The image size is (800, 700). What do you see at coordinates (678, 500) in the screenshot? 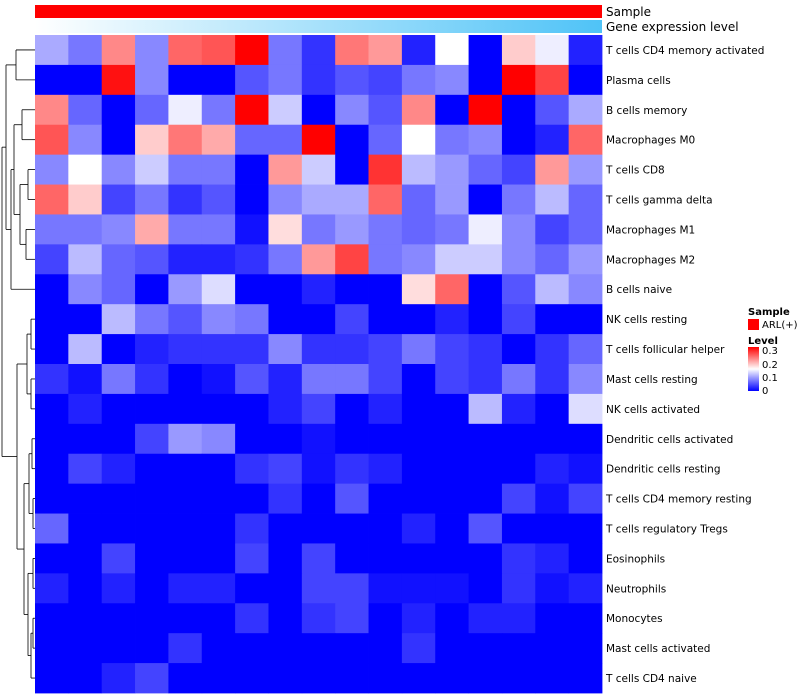
I see `row-label: T cells CD4 memory resting` at bounding box center [678, 500].